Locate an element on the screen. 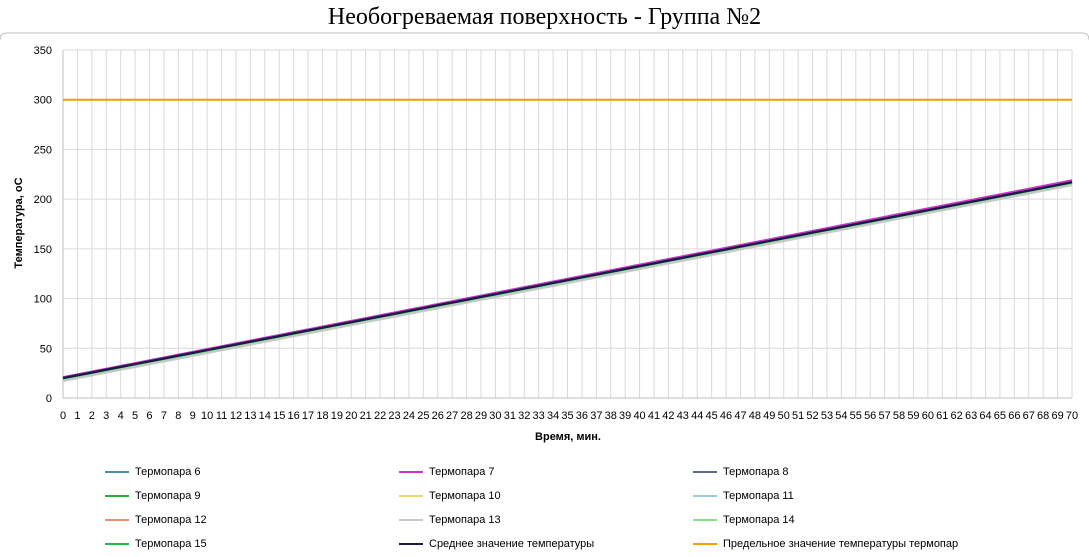 This screenshot has width=1089, height=557. x-tick-label: 36 is located at coordinates (582, 416).